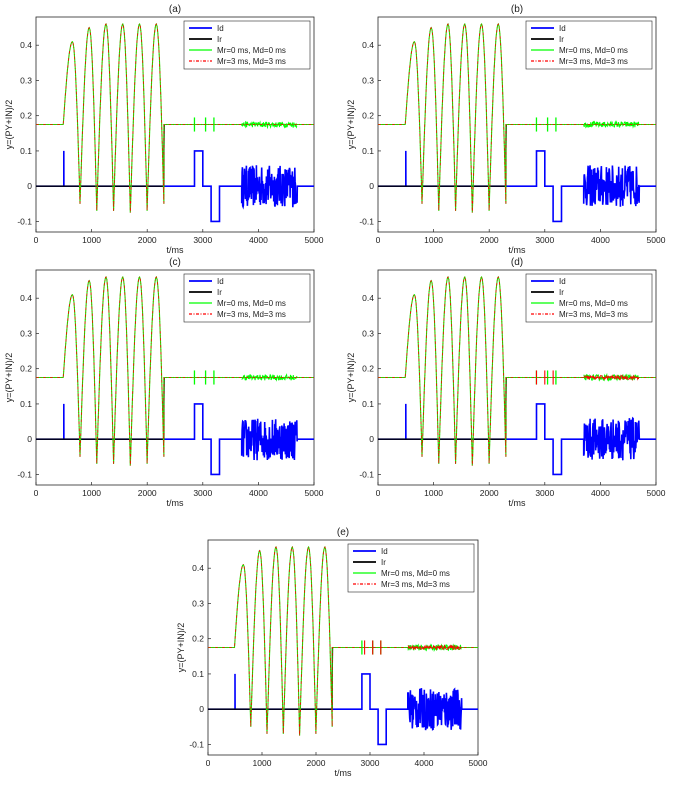 The height and width of the screenshot is (789, 674). What do you see at coordinates (611, 378) in the screenshot?
I see `series-mr3-noise` at bounding box center [611, 378].